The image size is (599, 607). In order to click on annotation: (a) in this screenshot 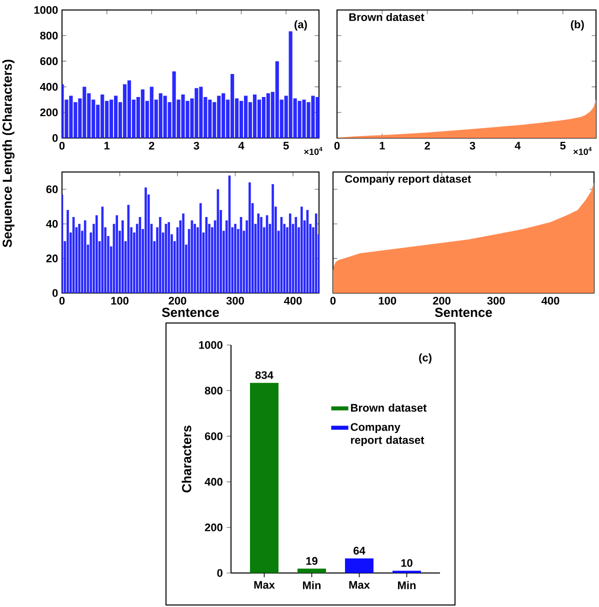, I will do `click(300, 25)`.